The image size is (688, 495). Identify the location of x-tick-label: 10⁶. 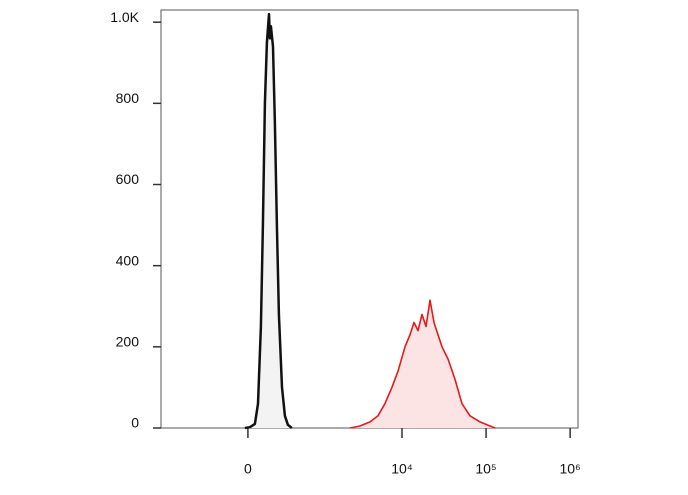
(569, 469).